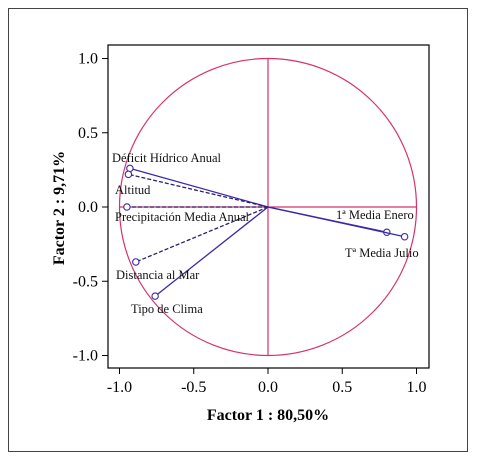  Describe the element at coordinates (158, 275) in the screenshot. I see `variable-label: Distancia al Mar` at that location.